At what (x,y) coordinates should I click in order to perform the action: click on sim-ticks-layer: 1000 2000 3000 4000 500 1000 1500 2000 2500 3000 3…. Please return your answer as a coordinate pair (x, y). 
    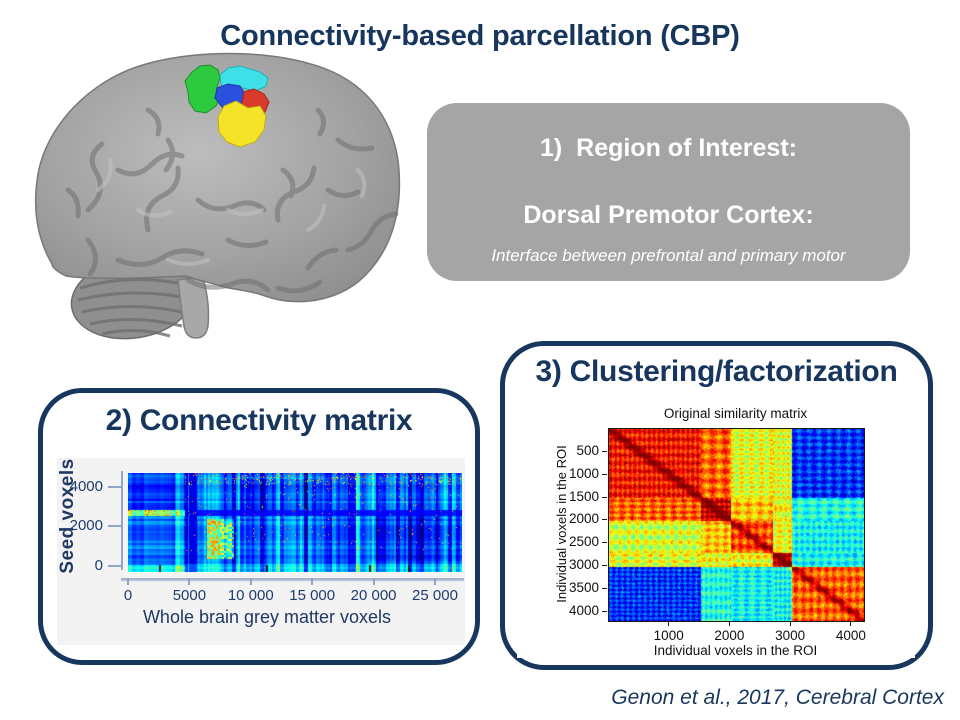
    Looking at the image, I should click on (716, 529).